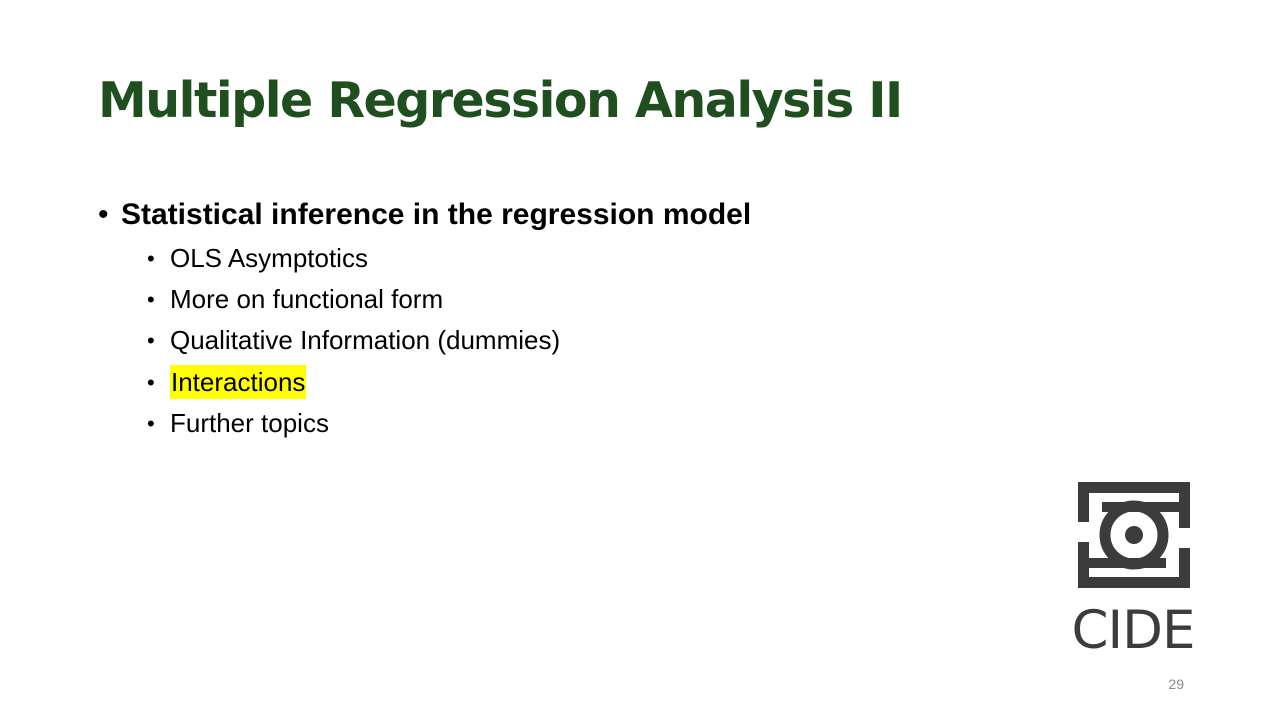 The image size is (1280, 720). Describe the element at coordinates (436, 423) in the screenshot. I see `sub-bullet-item: • Further topics` at that location.